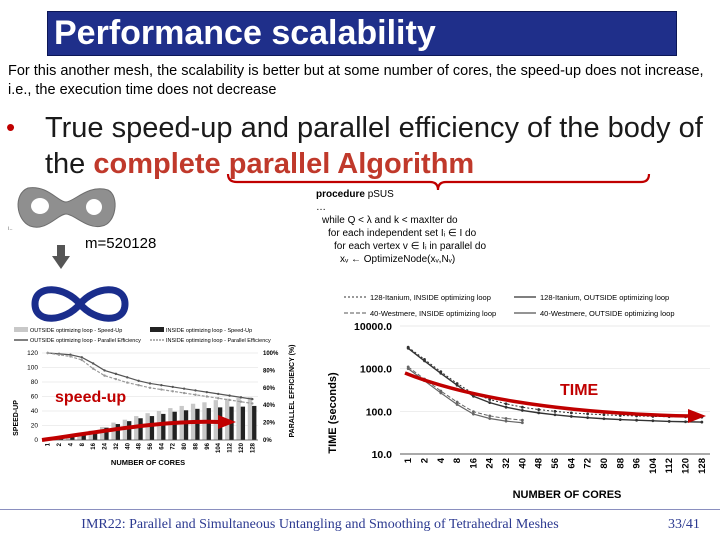 The image size is (720, 540). Describe the element at coordinates (71, 444) in the screenshot. I see `x-tick-label: 4` at that location.